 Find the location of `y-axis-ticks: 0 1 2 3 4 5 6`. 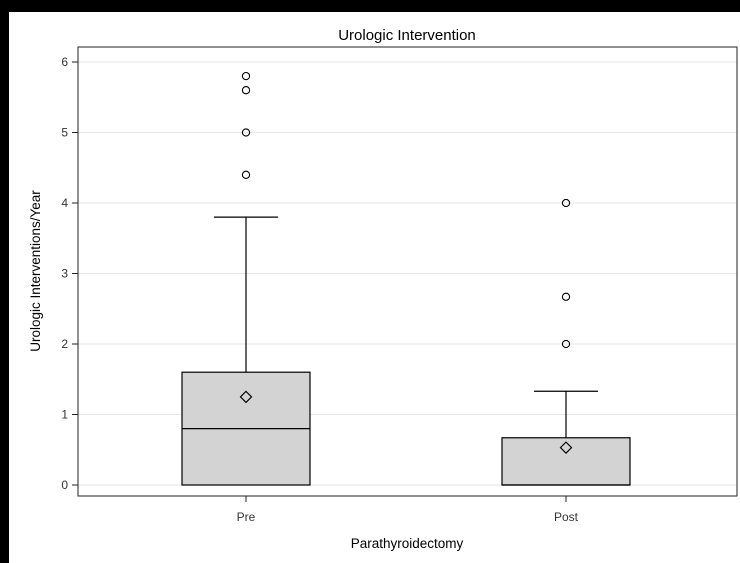

y-axis-ticks: 0 1 2 3 4 5 6 is located at coordinates (69, 273).